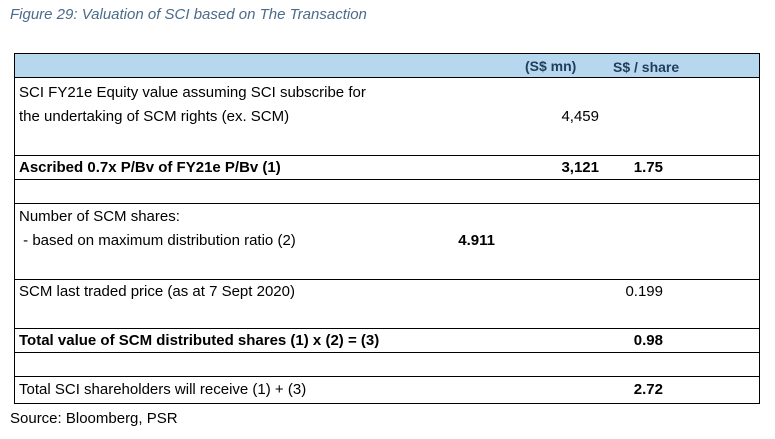 Image resolution: width=775 pixels, height=439 pixels. Describe the element at coordinates (646, 67) in the screenshot. I see `column-header-sgd-per-share: S$ / share` at that location.